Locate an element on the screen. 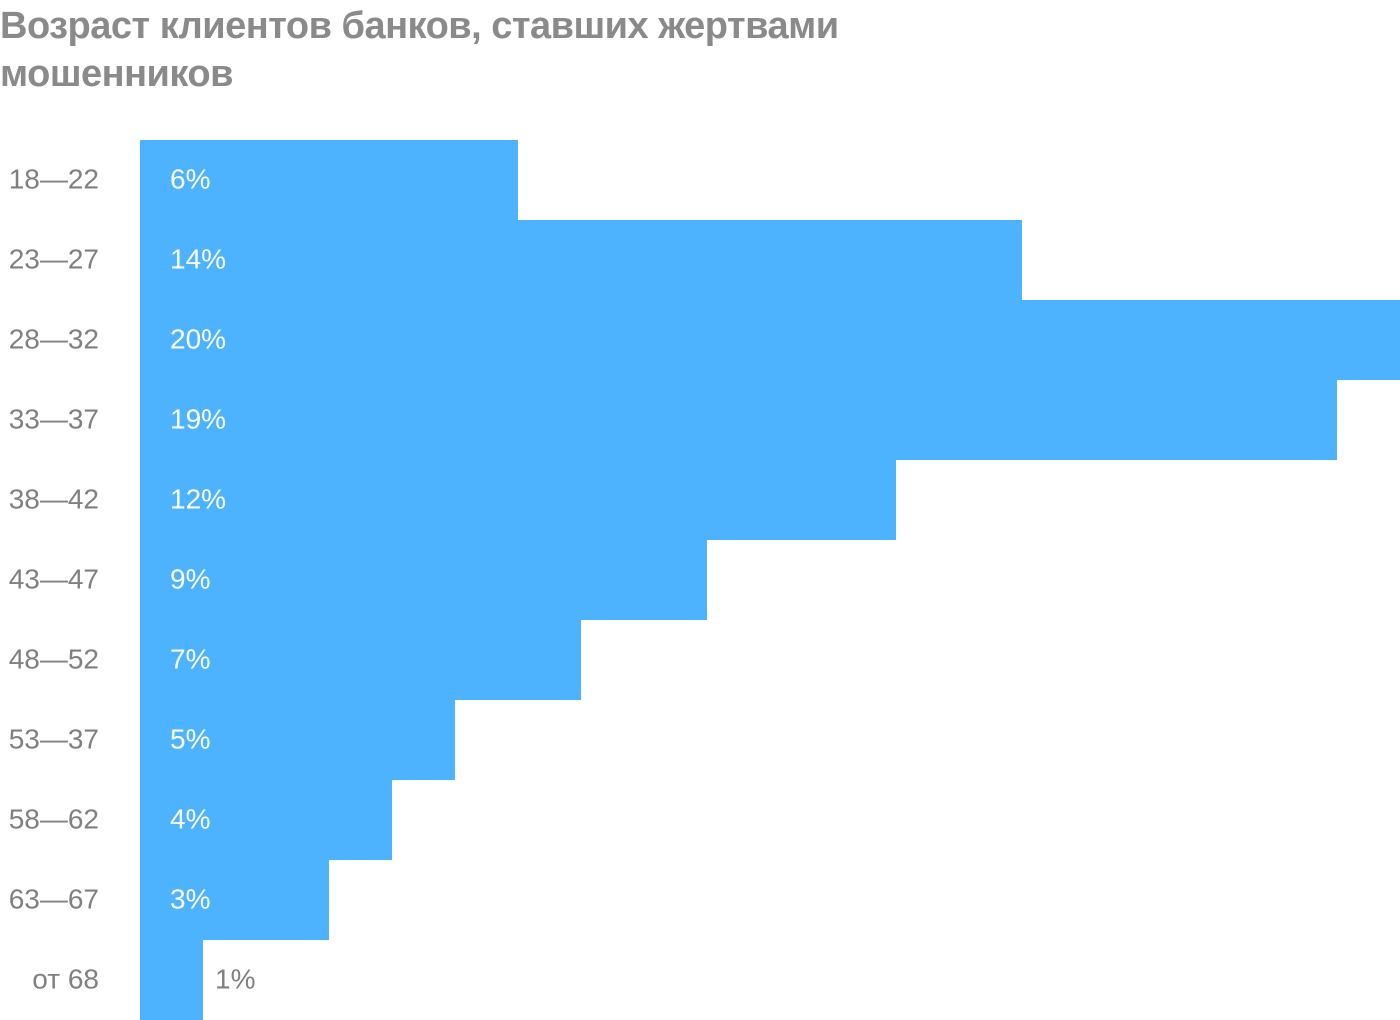  y-tick-label: 33—37 is located at coordinates (54, 418).